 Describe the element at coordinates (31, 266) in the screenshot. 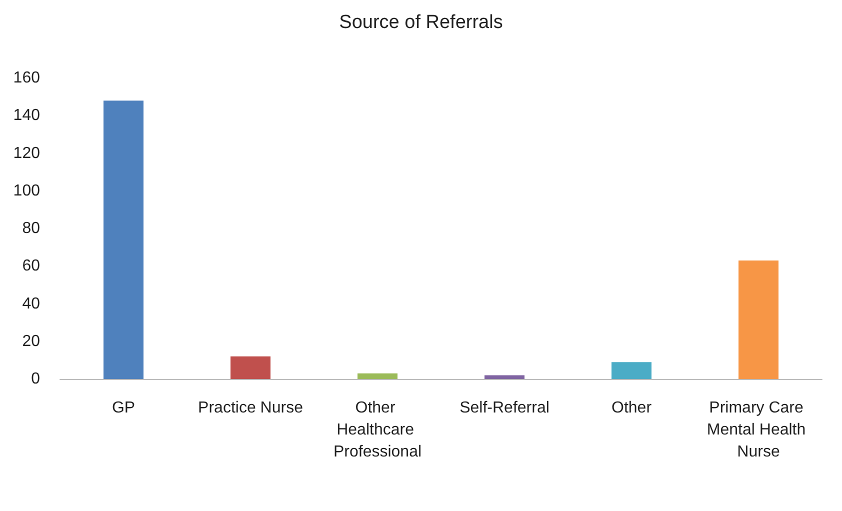

I see `y-tick-label: 60` at that location.